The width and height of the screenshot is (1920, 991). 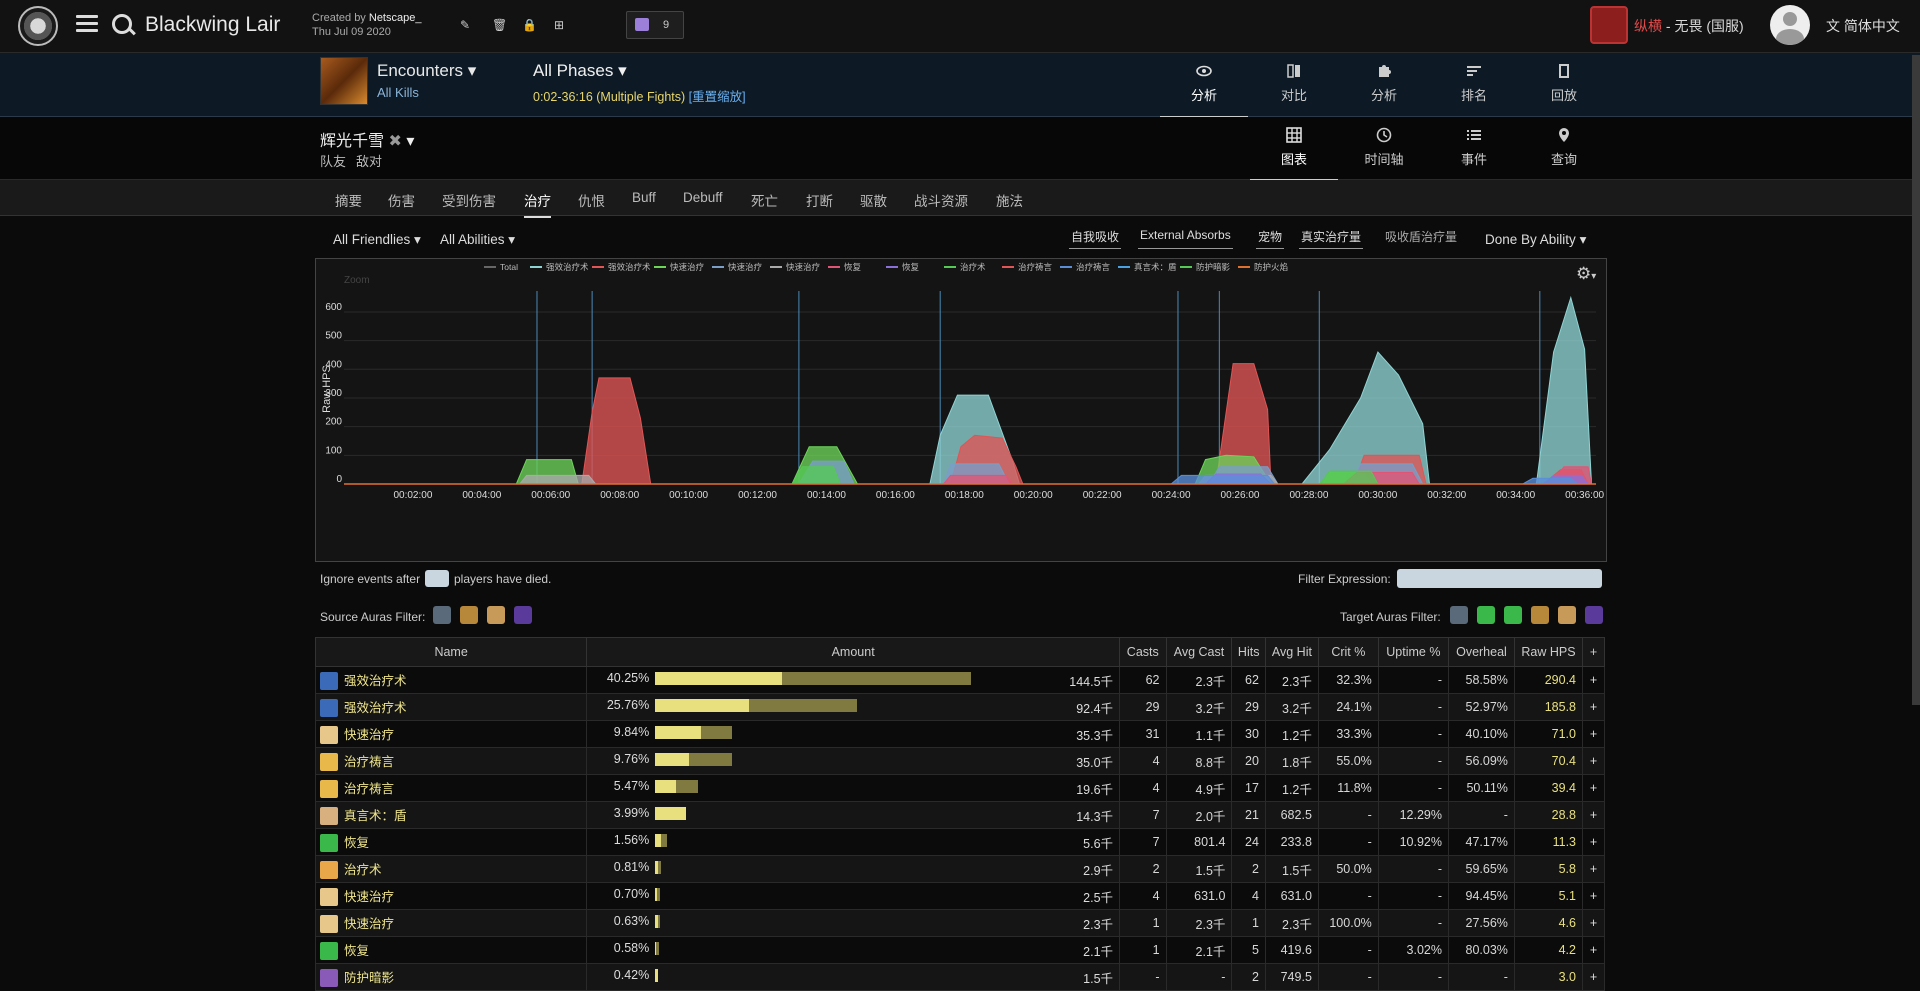 I want to click on all-kills-link: All Kills, so click(x=398, y=92).